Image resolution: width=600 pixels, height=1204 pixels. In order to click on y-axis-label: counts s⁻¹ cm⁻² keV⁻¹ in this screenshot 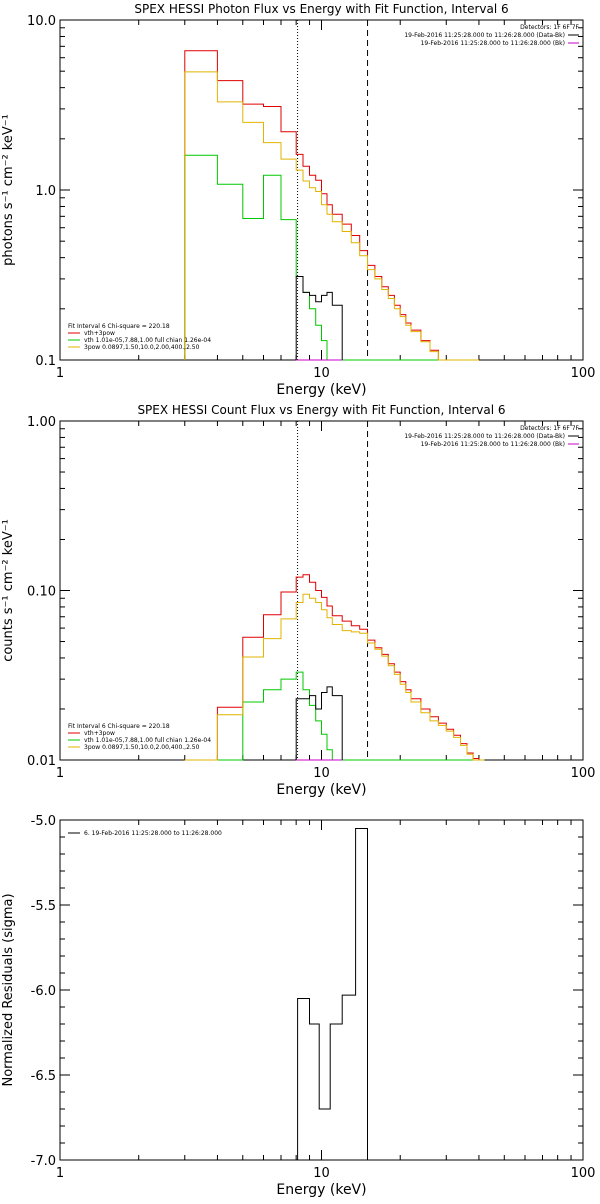, I will do `click(8, 590)`.